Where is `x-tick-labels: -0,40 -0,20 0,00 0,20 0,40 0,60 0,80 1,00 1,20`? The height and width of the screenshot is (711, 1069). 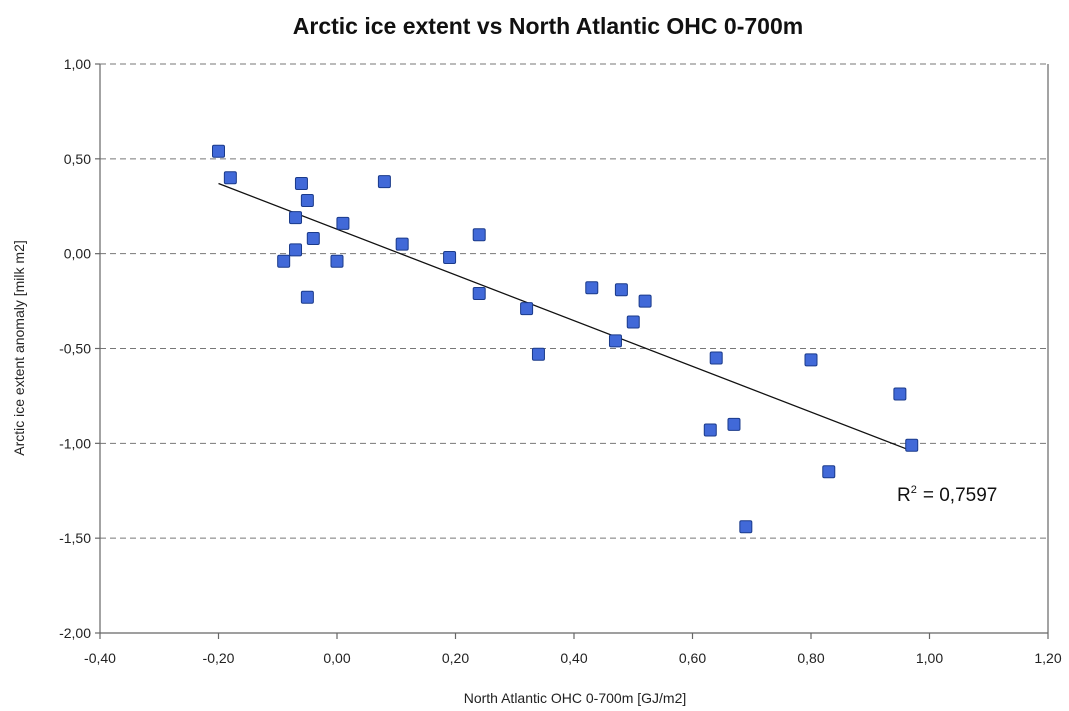
x-tick-labels: -0,40 -0,20 0,00 0,20 0,40 0,60 0,80 1,00 1,20 is located at coordinates (573, 658).